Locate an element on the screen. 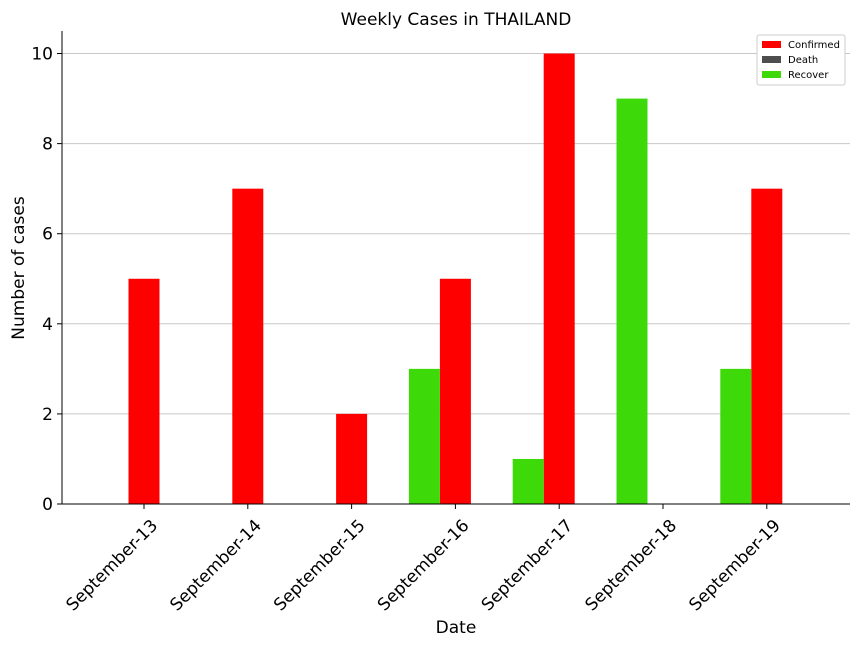  legend-swatch-confirmed is located at coordinates (771, 44).